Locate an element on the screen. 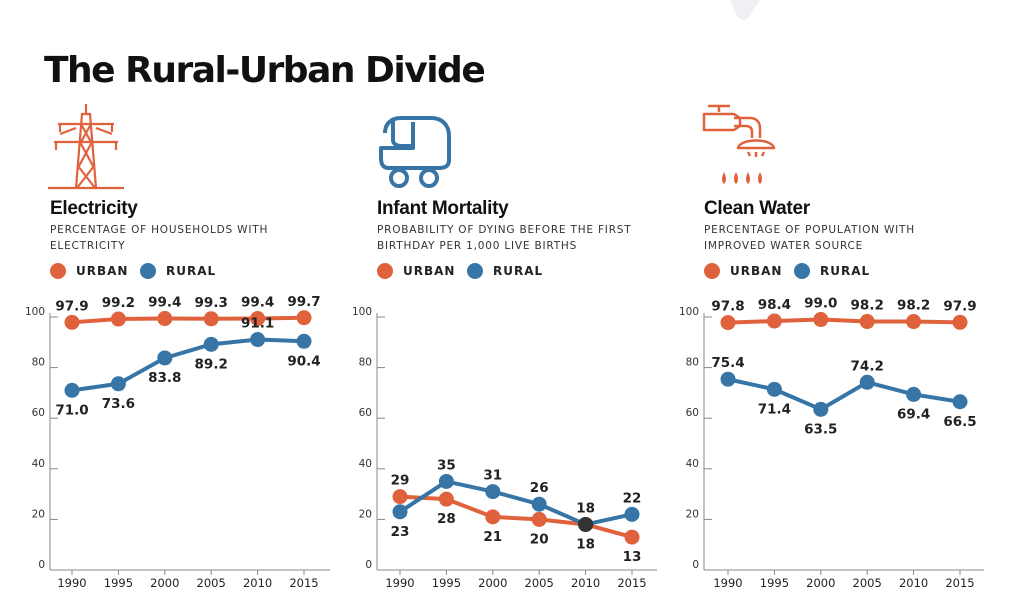 This screenshot has width=1024, height=614. rural-data-label-1995: 73.6 is located at coordinates (118, 404).